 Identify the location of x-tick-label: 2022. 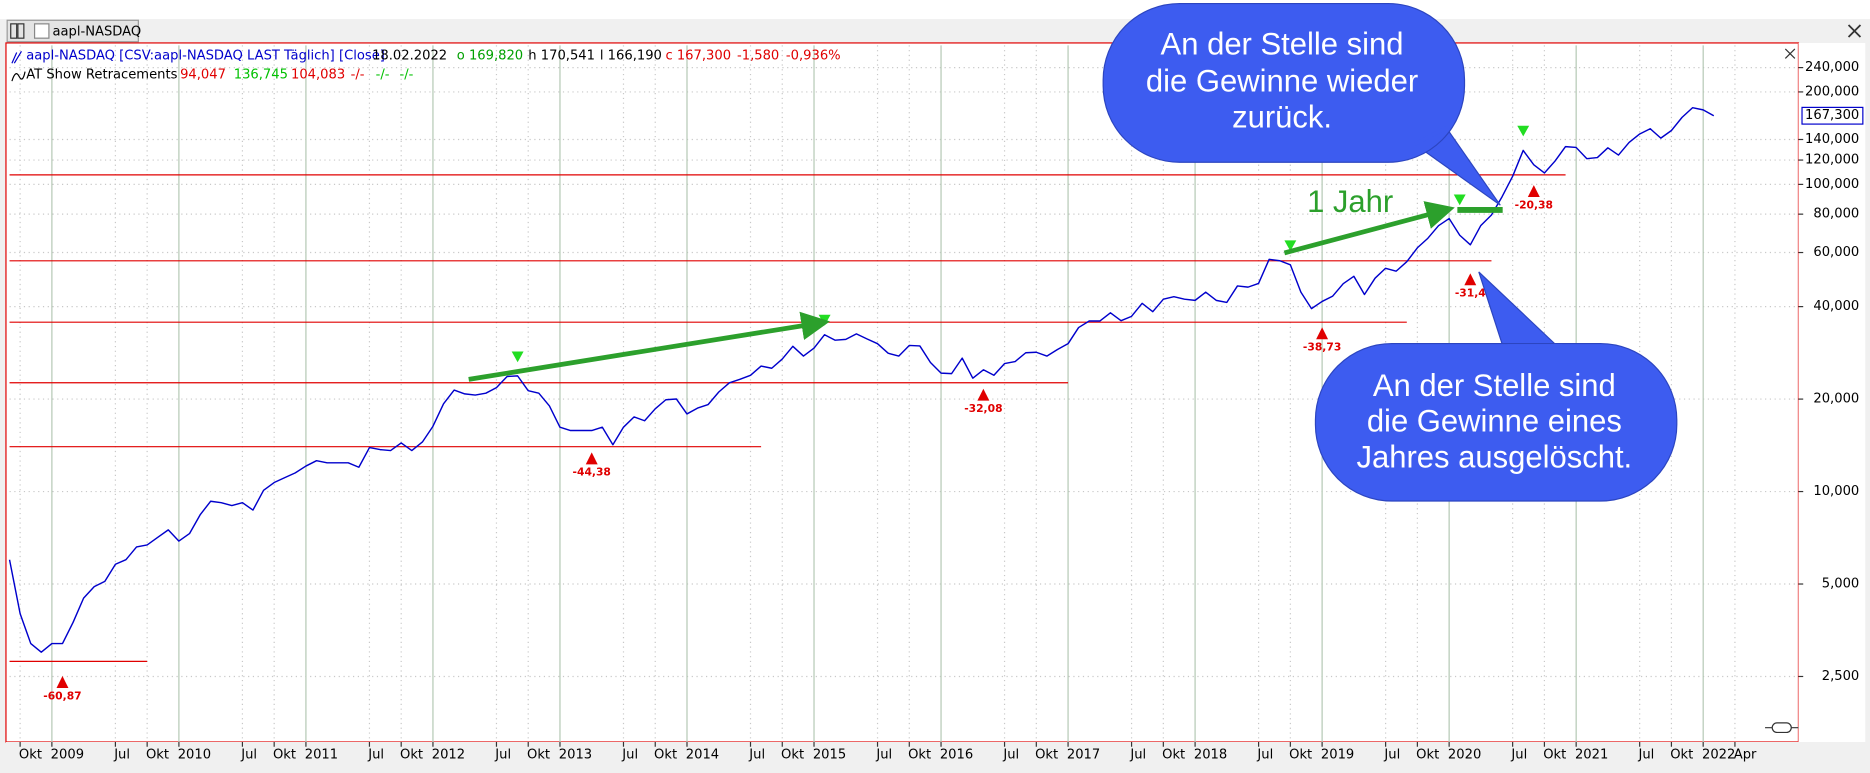
(1718, 755).